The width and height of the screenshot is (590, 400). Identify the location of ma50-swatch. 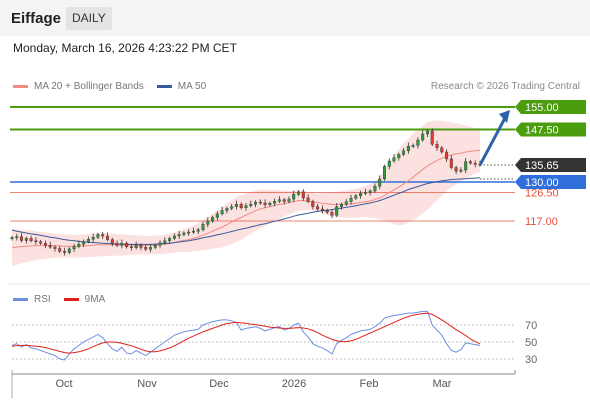
(164, 86).